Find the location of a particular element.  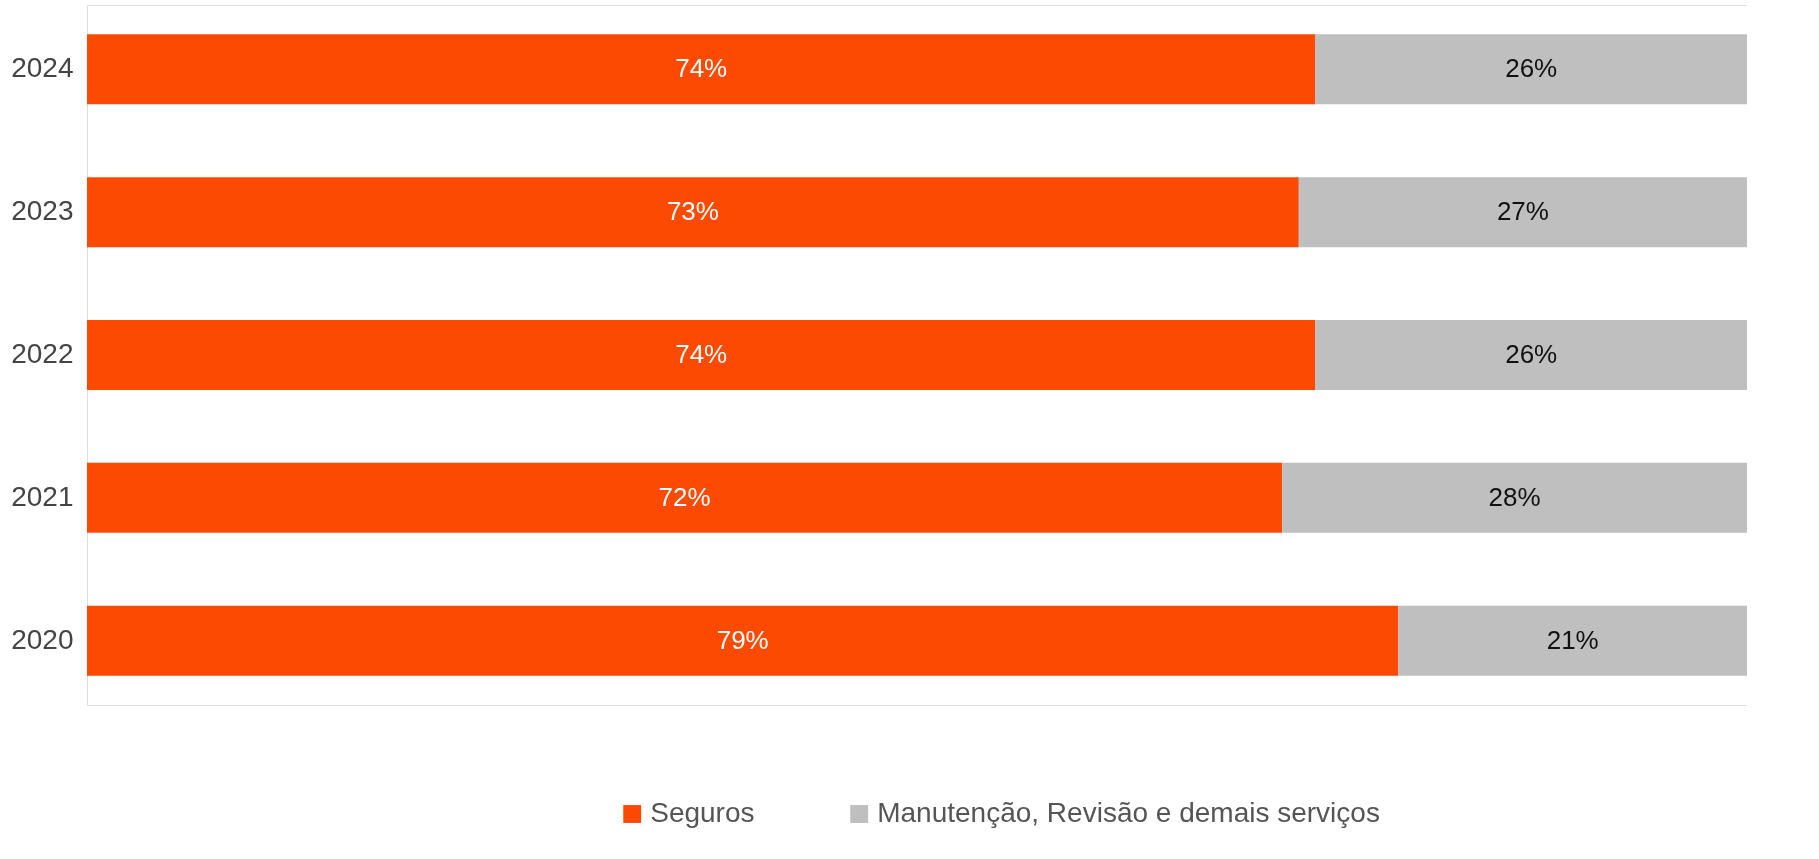

data-label: 72% is located at coordinates (684, 496).